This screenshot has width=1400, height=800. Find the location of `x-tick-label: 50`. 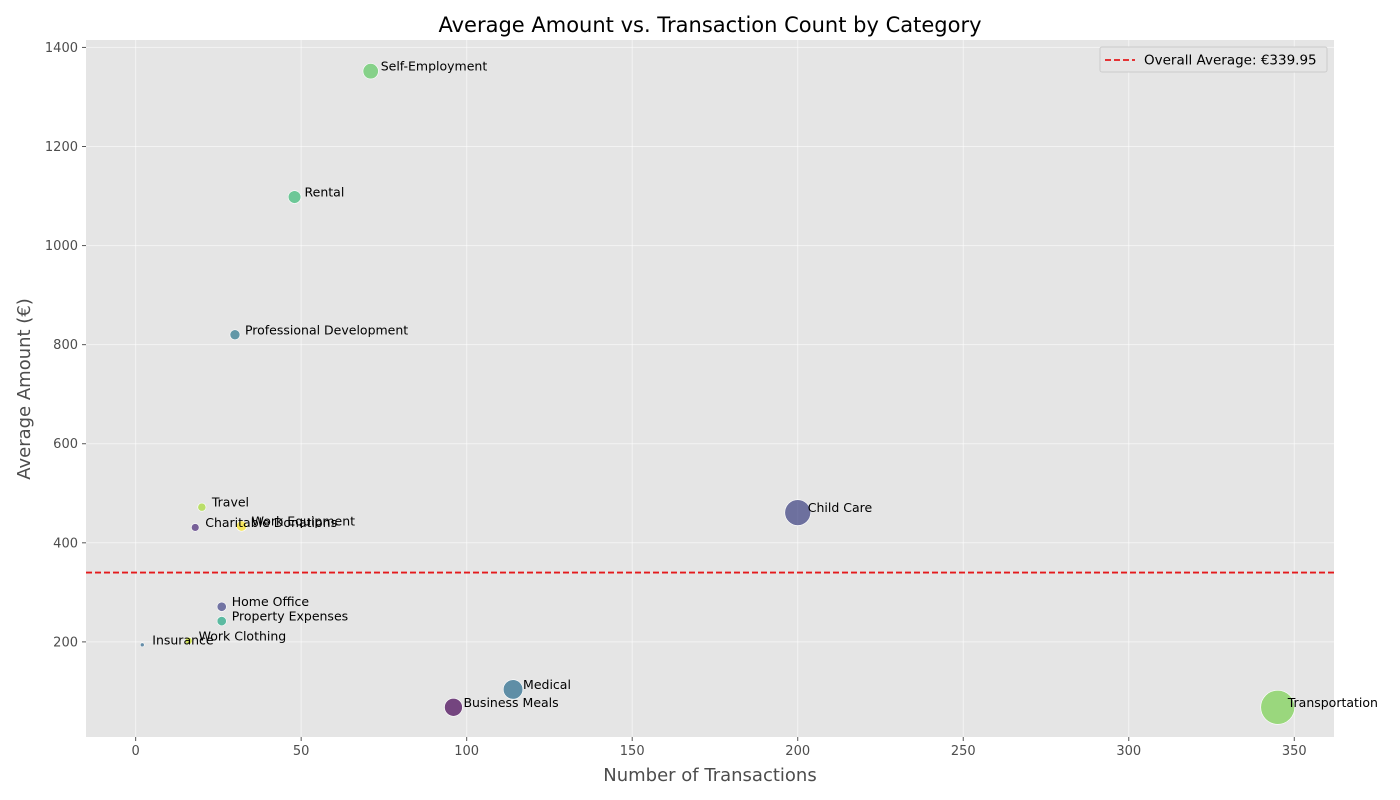

x-tick-label: 50 is located at coordinates (301, 751).